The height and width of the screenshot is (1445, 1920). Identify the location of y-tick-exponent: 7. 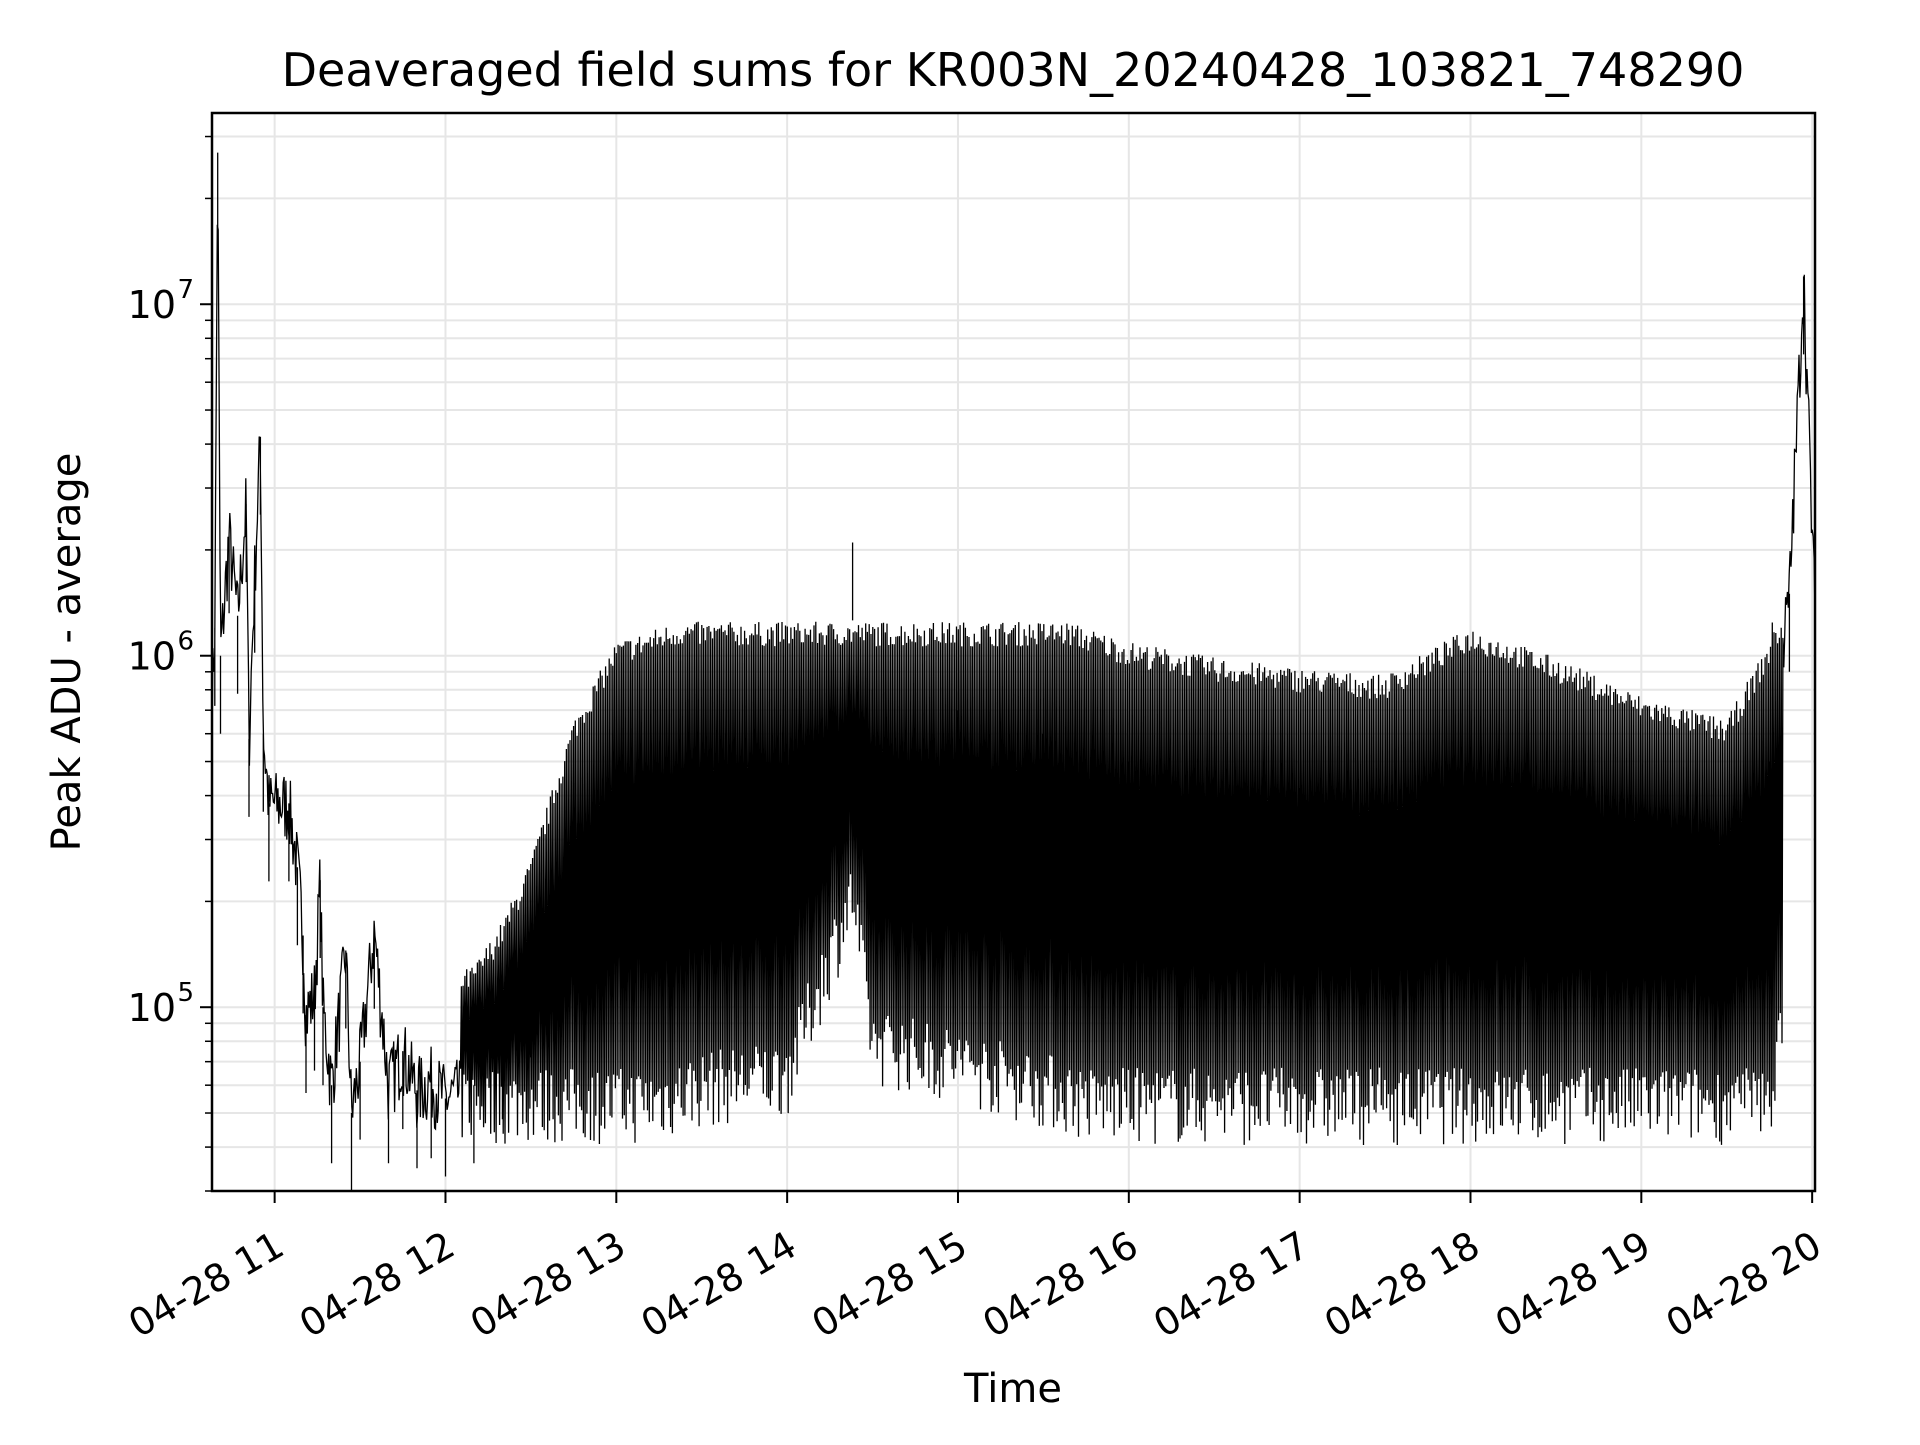
(185, 290).